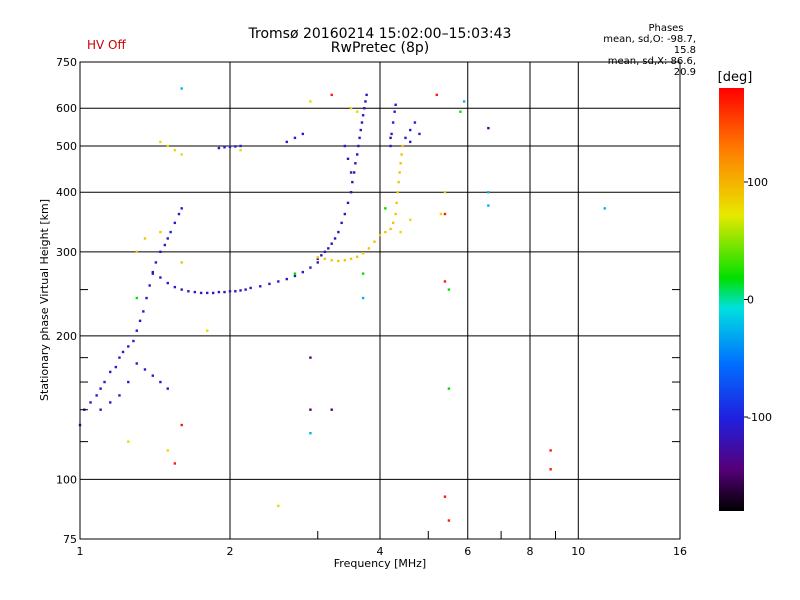 This screenshot has width=800, height=600. I want to click on colorbar-tick-label: 100, so click(757, 182).